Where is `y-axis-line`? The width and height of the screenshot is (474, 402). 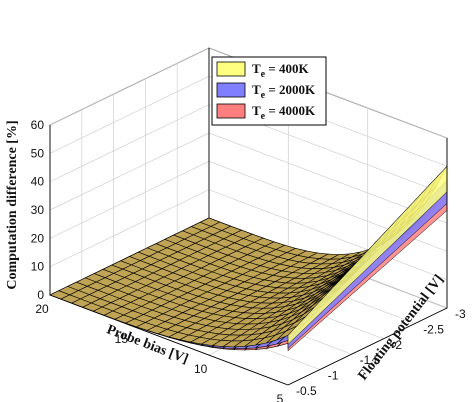
y-axis-line is located at coordinates (367, 346).